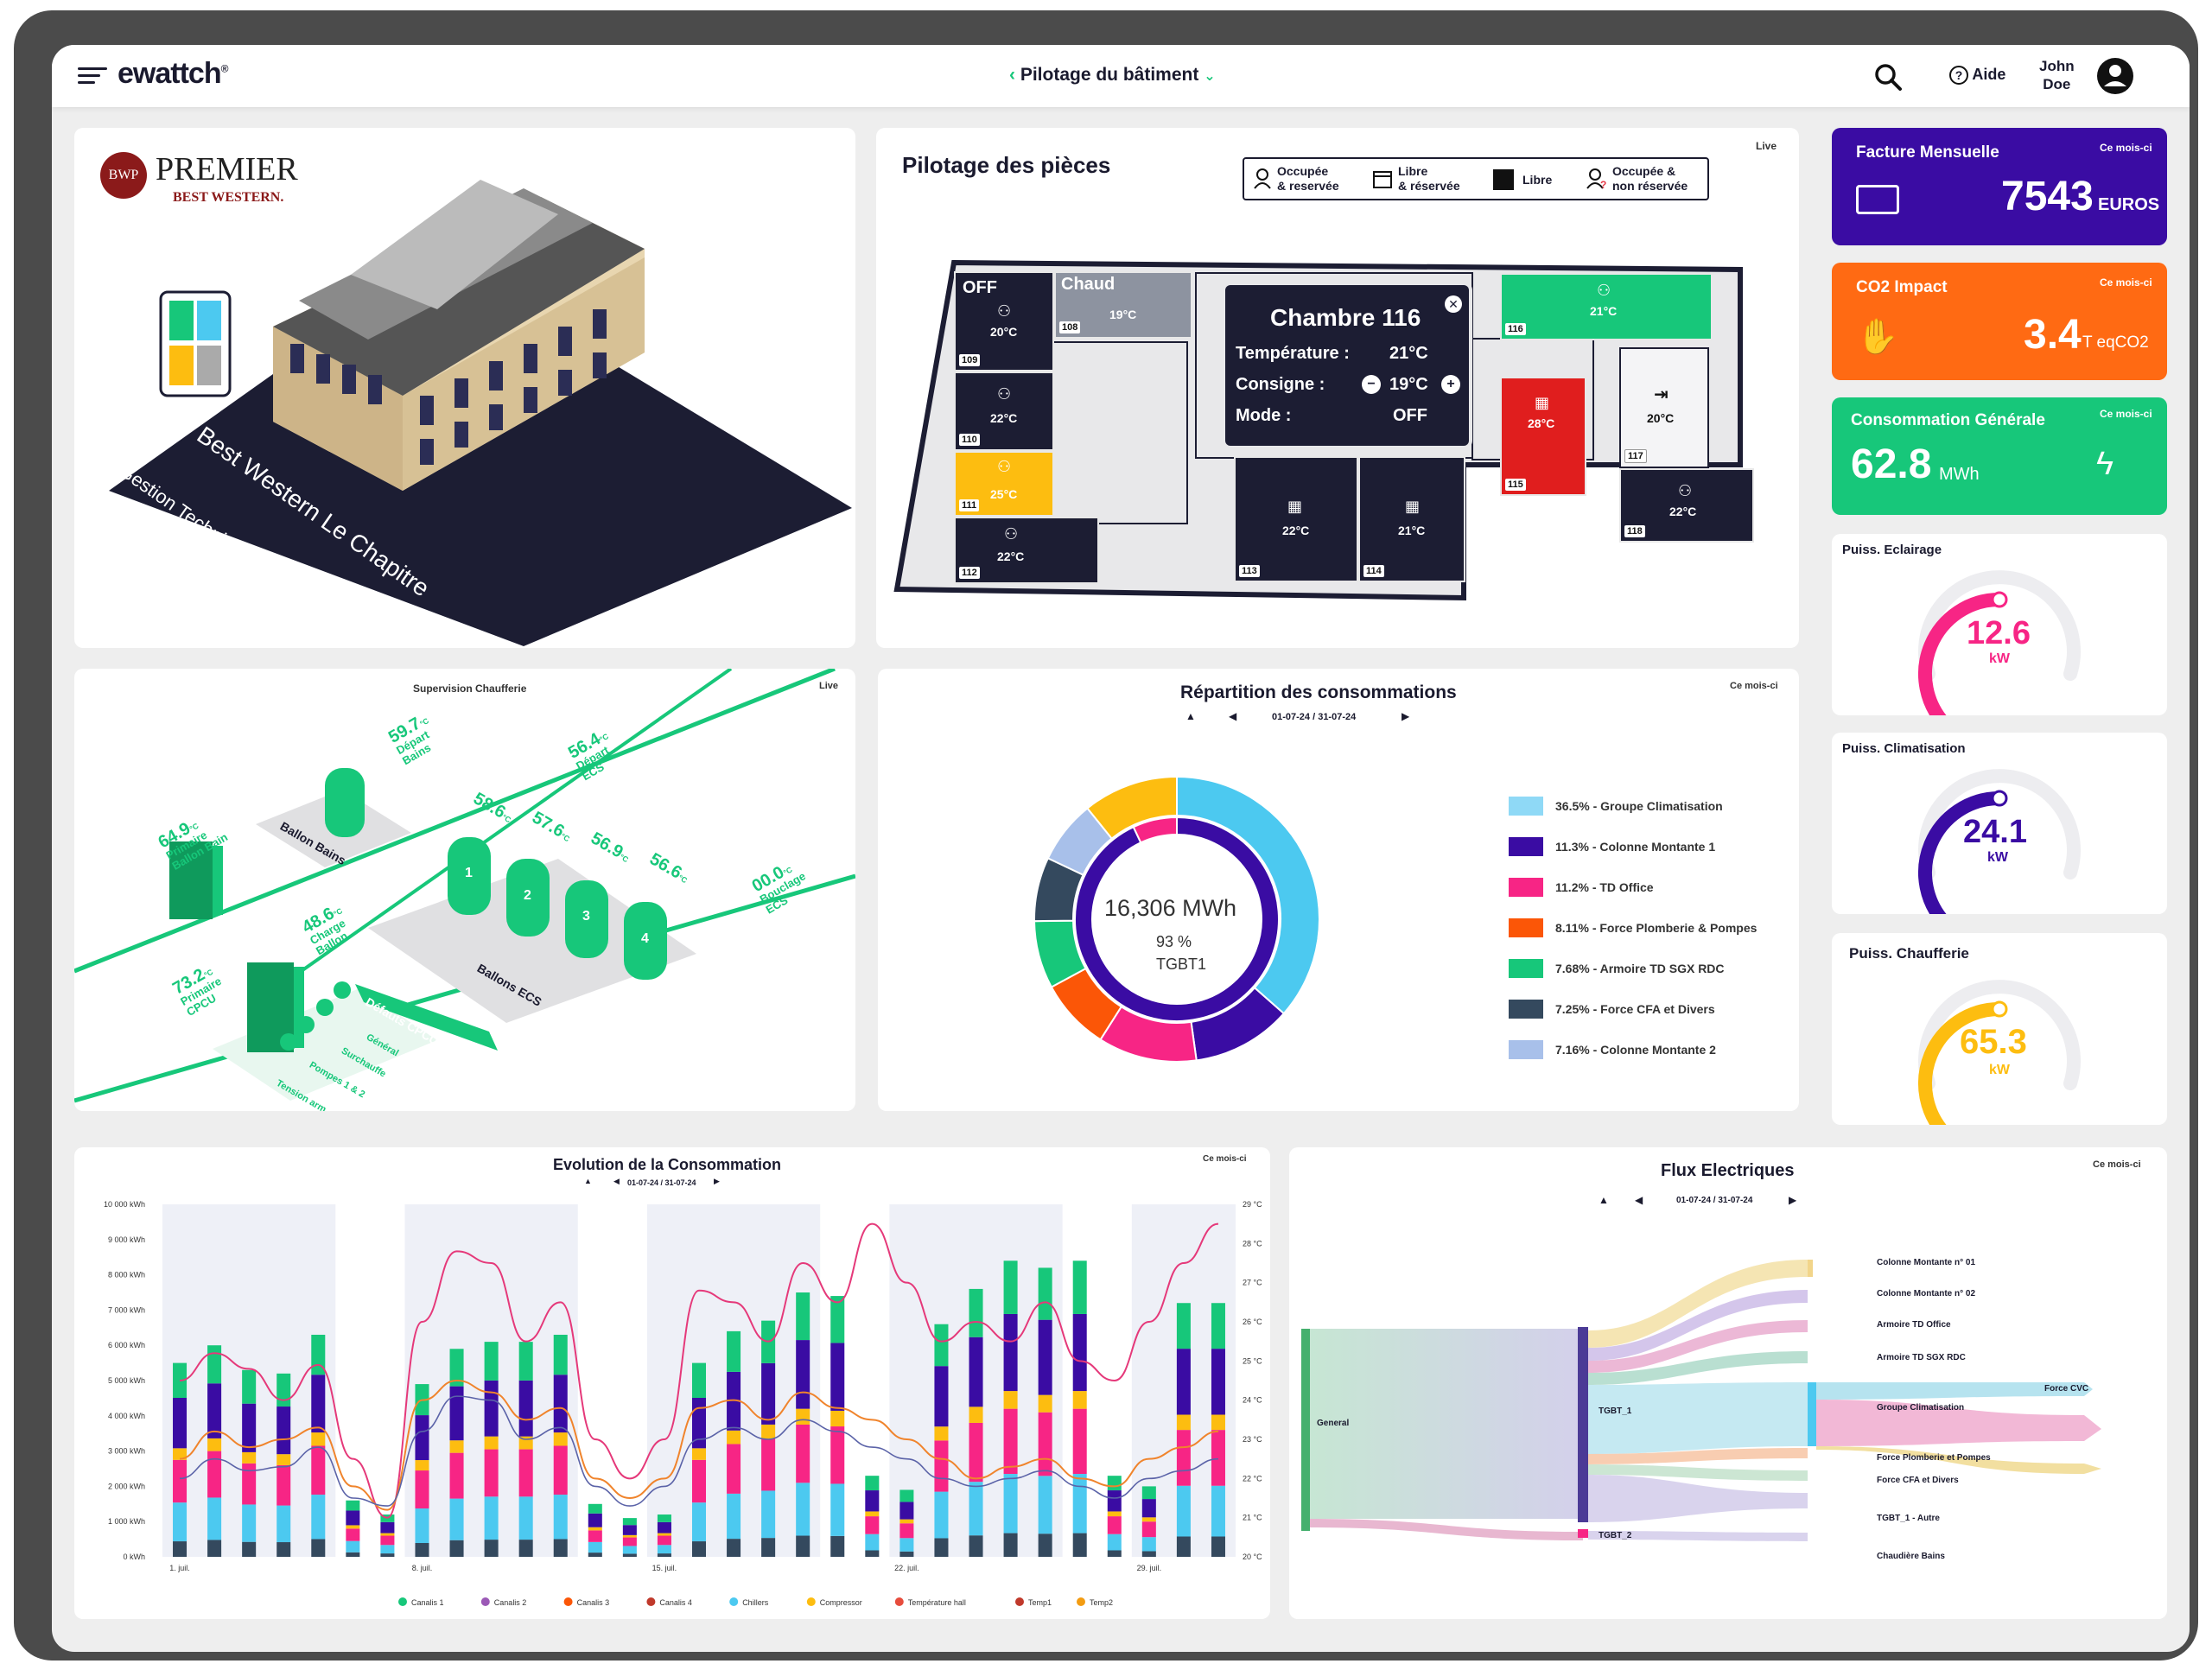 This screenshot has height=1670, width=2212. What do you see at coordinates (1248, 895) in the screenshot?
I see `donut-slice` at bounding box center [1248, 895].